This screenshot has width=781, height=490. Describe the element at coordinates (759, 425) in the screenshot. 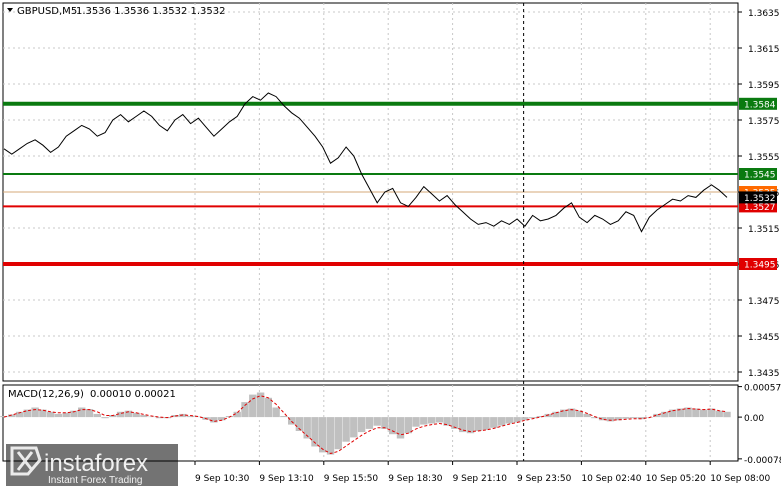

I see `macd-axis: 0.00057 0.00 -0.00078` at that location.